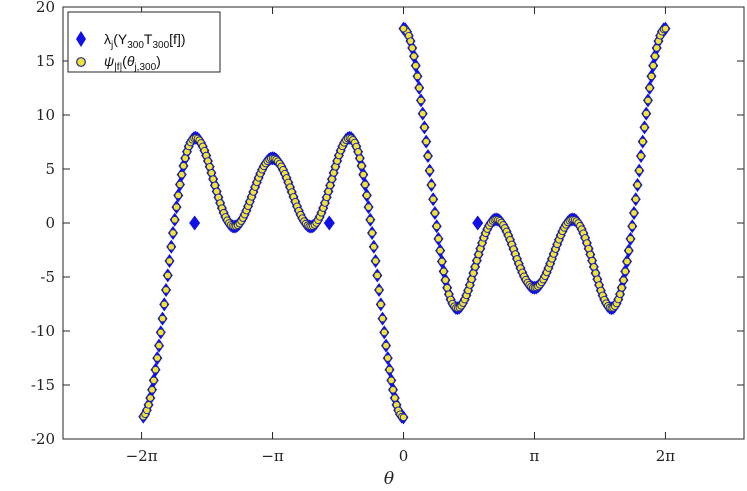  I want to click on legend-psi-italic2: θ, so click(131, 61).